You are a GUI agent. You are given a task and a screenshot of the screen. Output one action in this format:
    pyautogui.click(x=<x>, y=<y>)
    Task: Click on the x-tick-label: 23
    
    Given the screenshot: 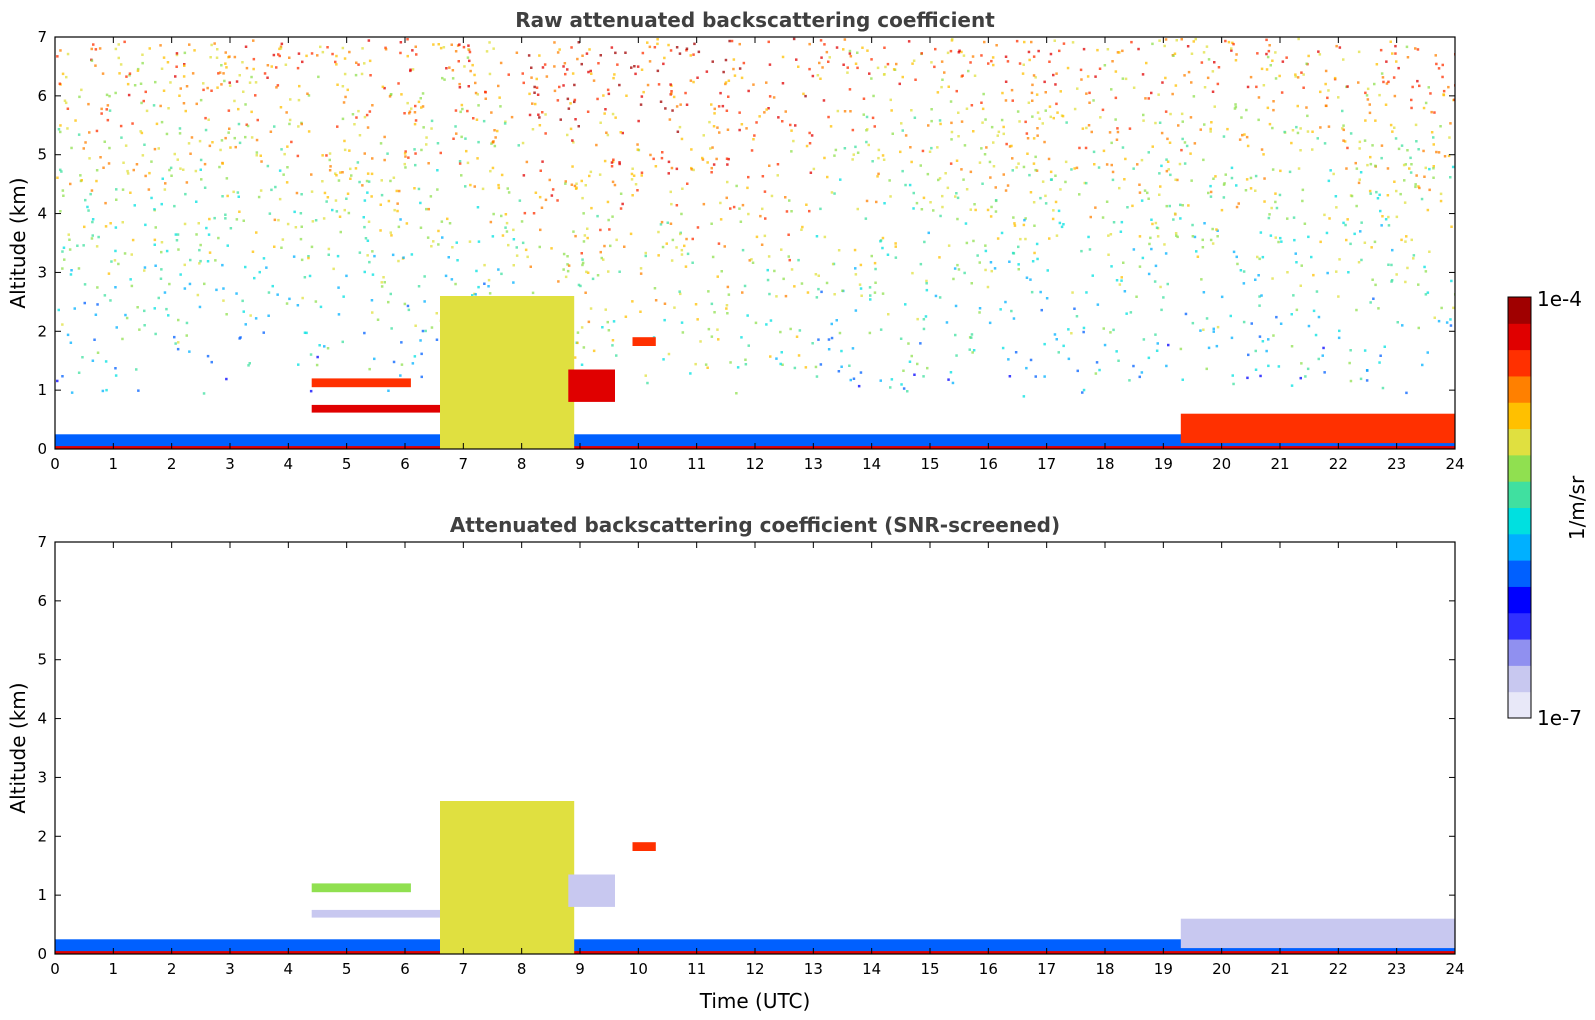 What is the action you would take?
    pyautogui.click(x=1396, y=464)
    